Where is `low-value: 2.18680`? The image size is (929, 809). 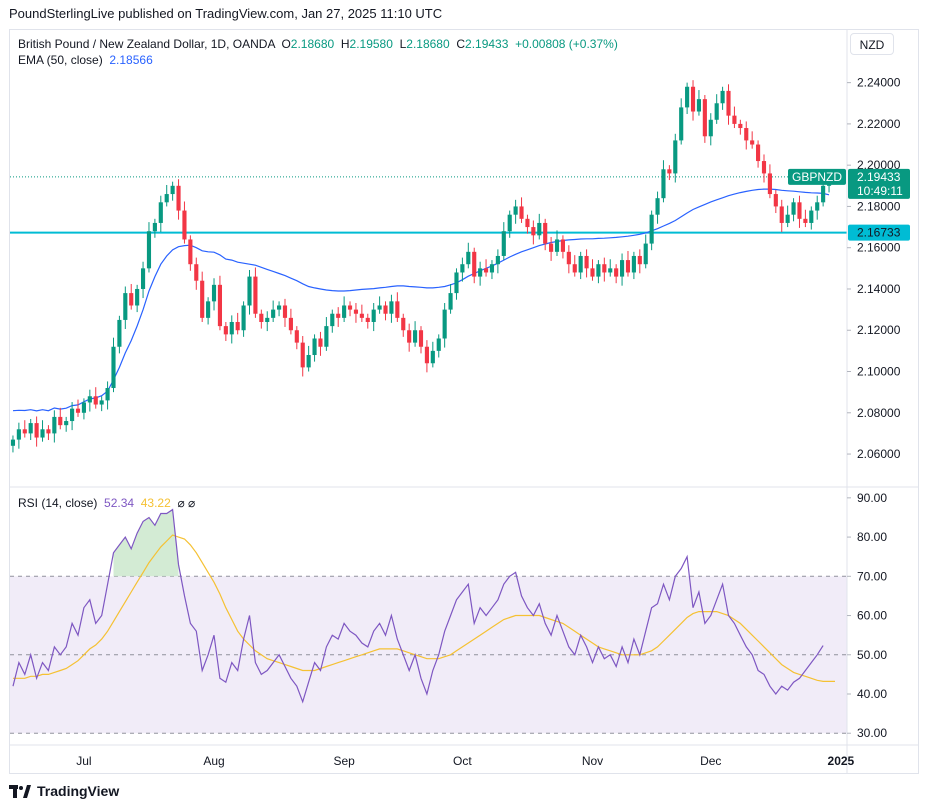 low-value: 2.18680 is located at coordinates (428, 44).